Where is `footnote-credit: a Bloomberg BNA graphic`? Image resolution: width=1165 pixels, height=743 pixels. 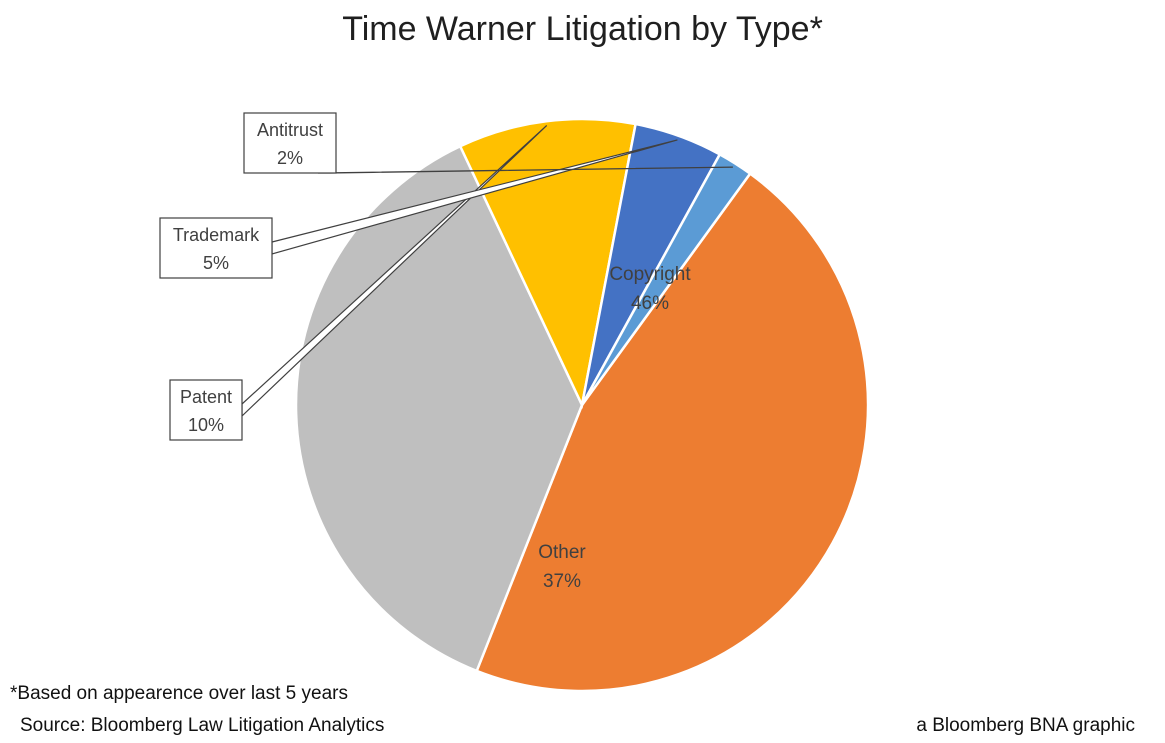
footnote-credit: a Bloomberg BNA graphic is located at coordinates (1025, 725).